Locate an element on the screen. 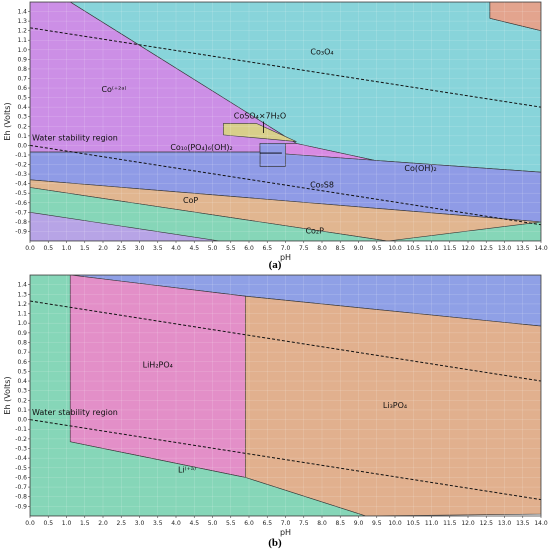 The height and width of the screenshot is (554, 550). region-label: Li⁽⁺ᵃ⁾ is located at coordinates (187, 470).